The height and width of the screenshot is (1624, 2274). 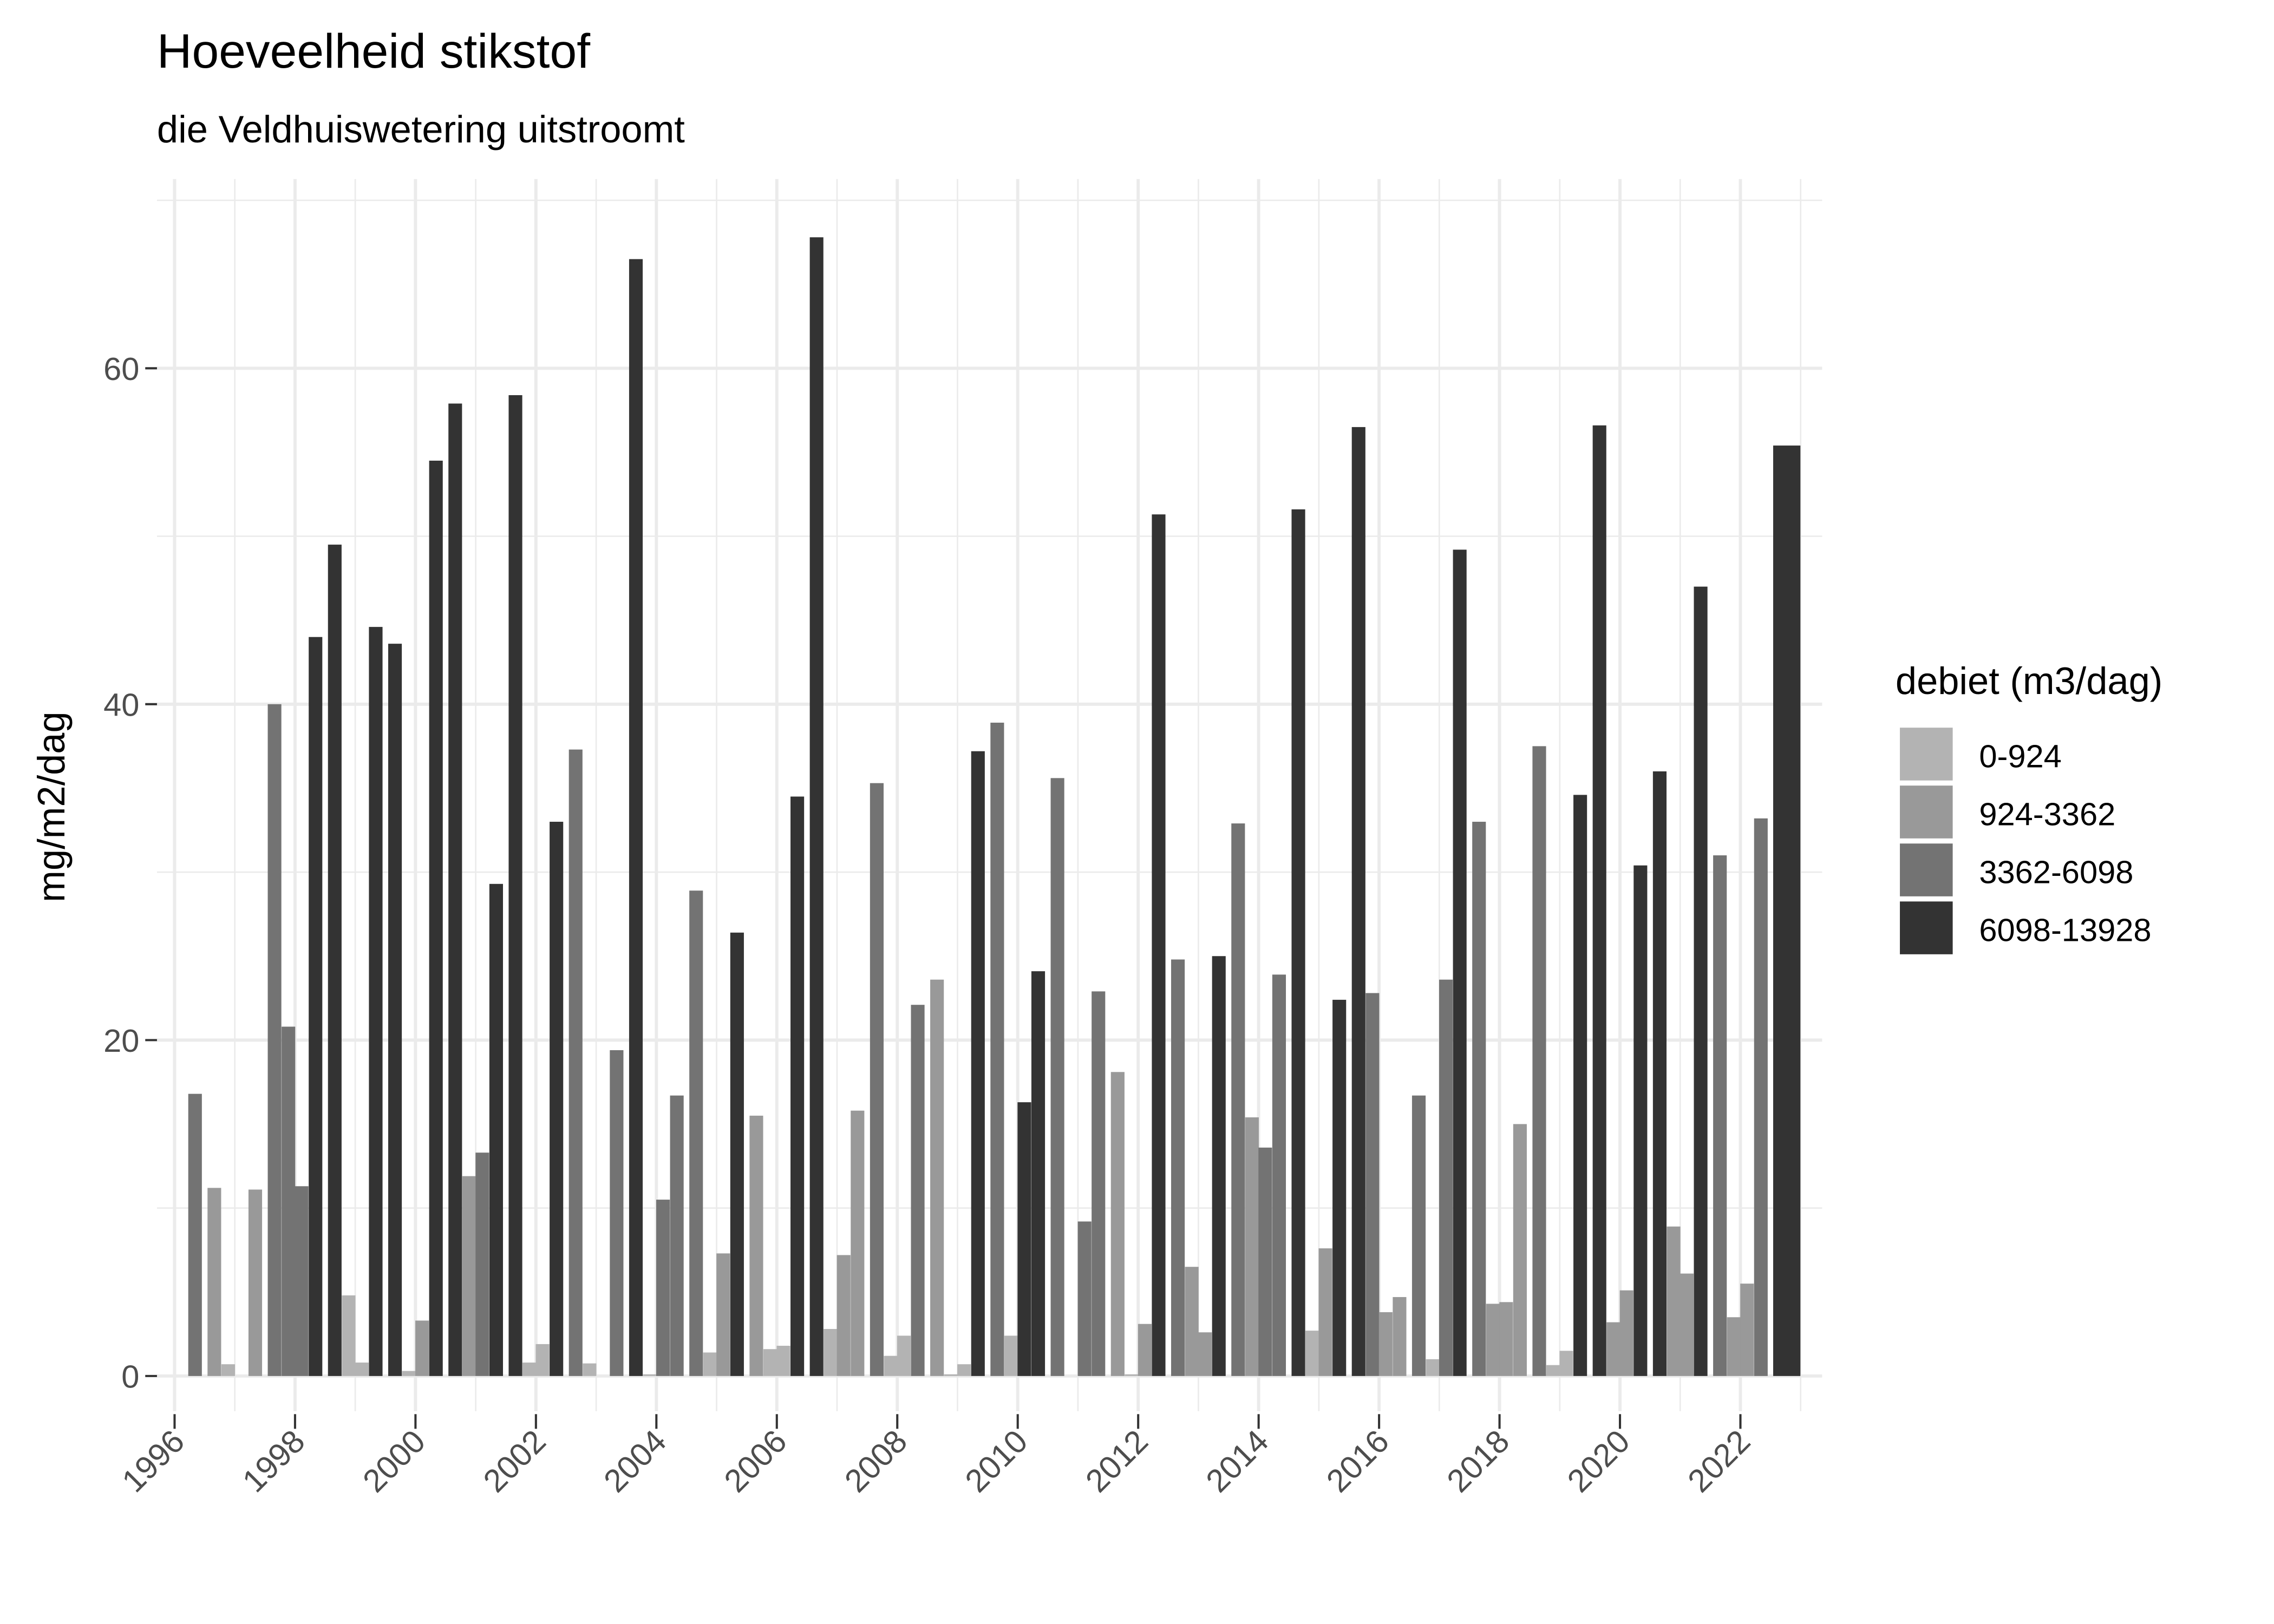 What do you see at coordinates (1719, 1461) in the screenshot?
I see `x-tick-label: 2022` at bounding box center [1719, 1461].